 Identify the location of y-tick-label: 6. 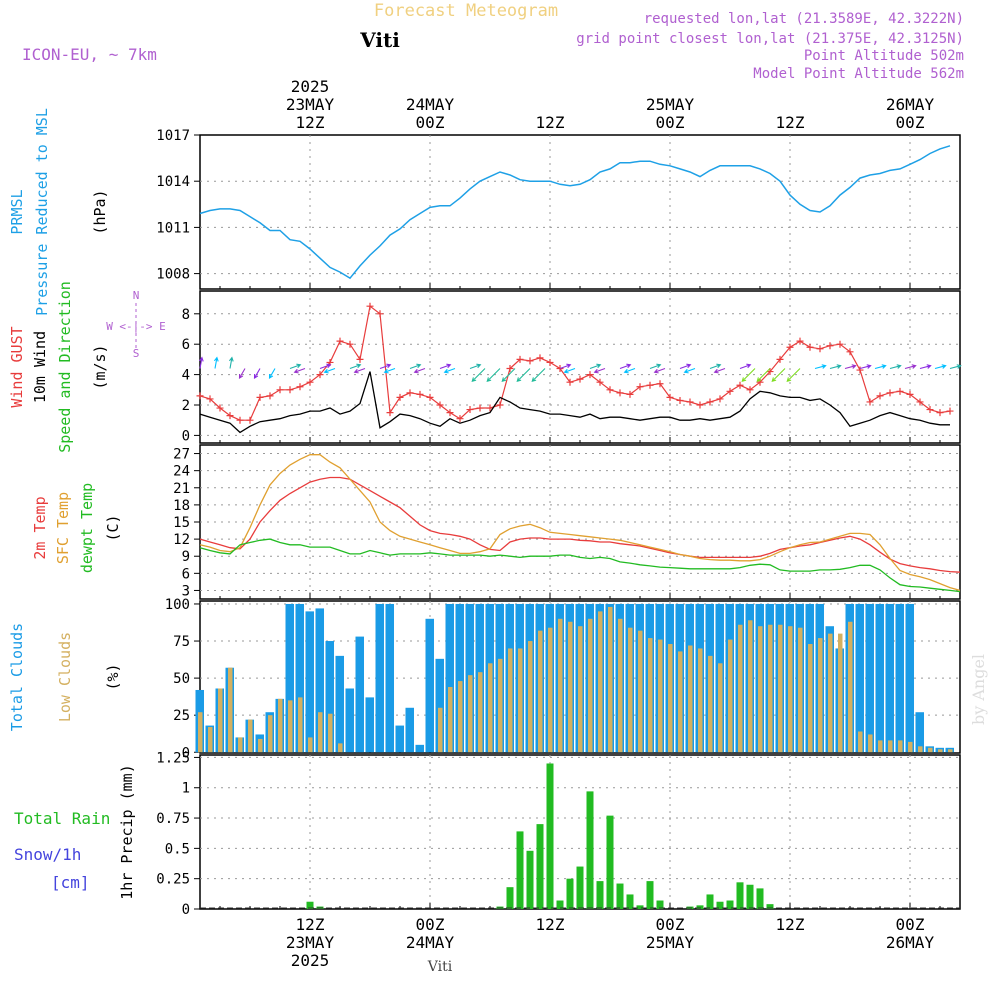
(186, 574).